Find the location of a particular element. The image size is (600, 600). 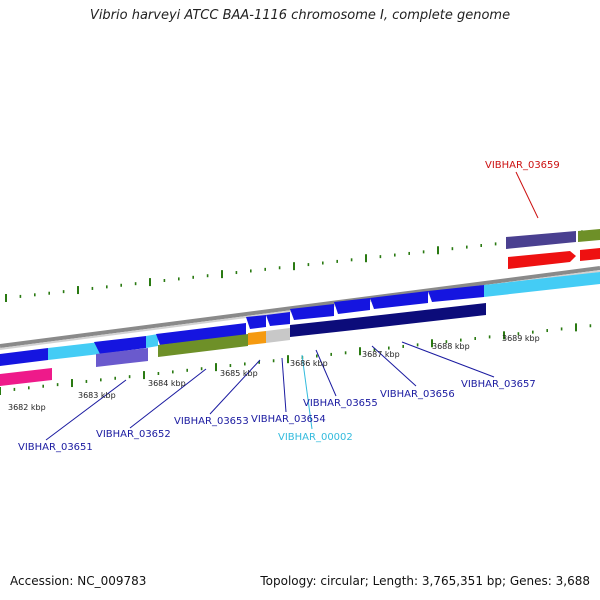

ruler-label-3683: 3683 kbp is located at coordinates (97, 395).